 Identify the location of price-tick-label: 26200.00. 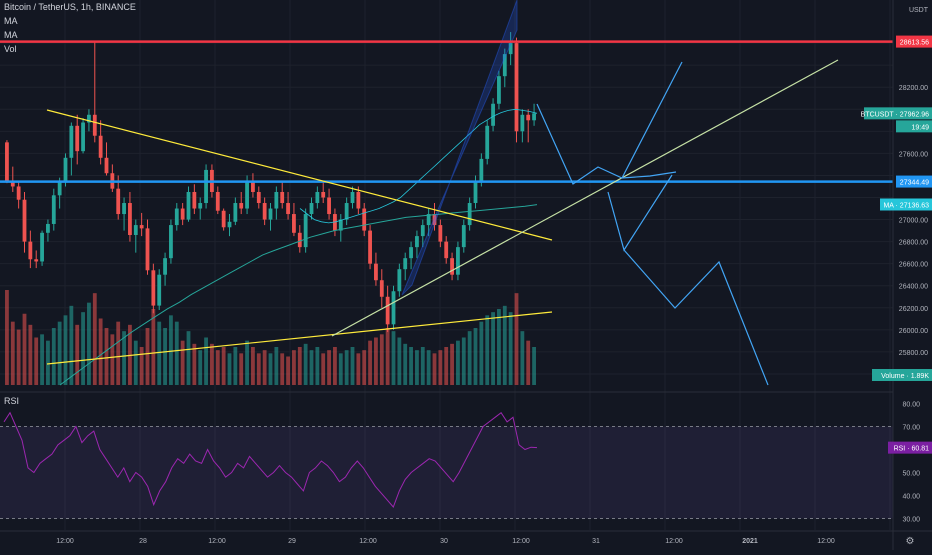
(913, 309).